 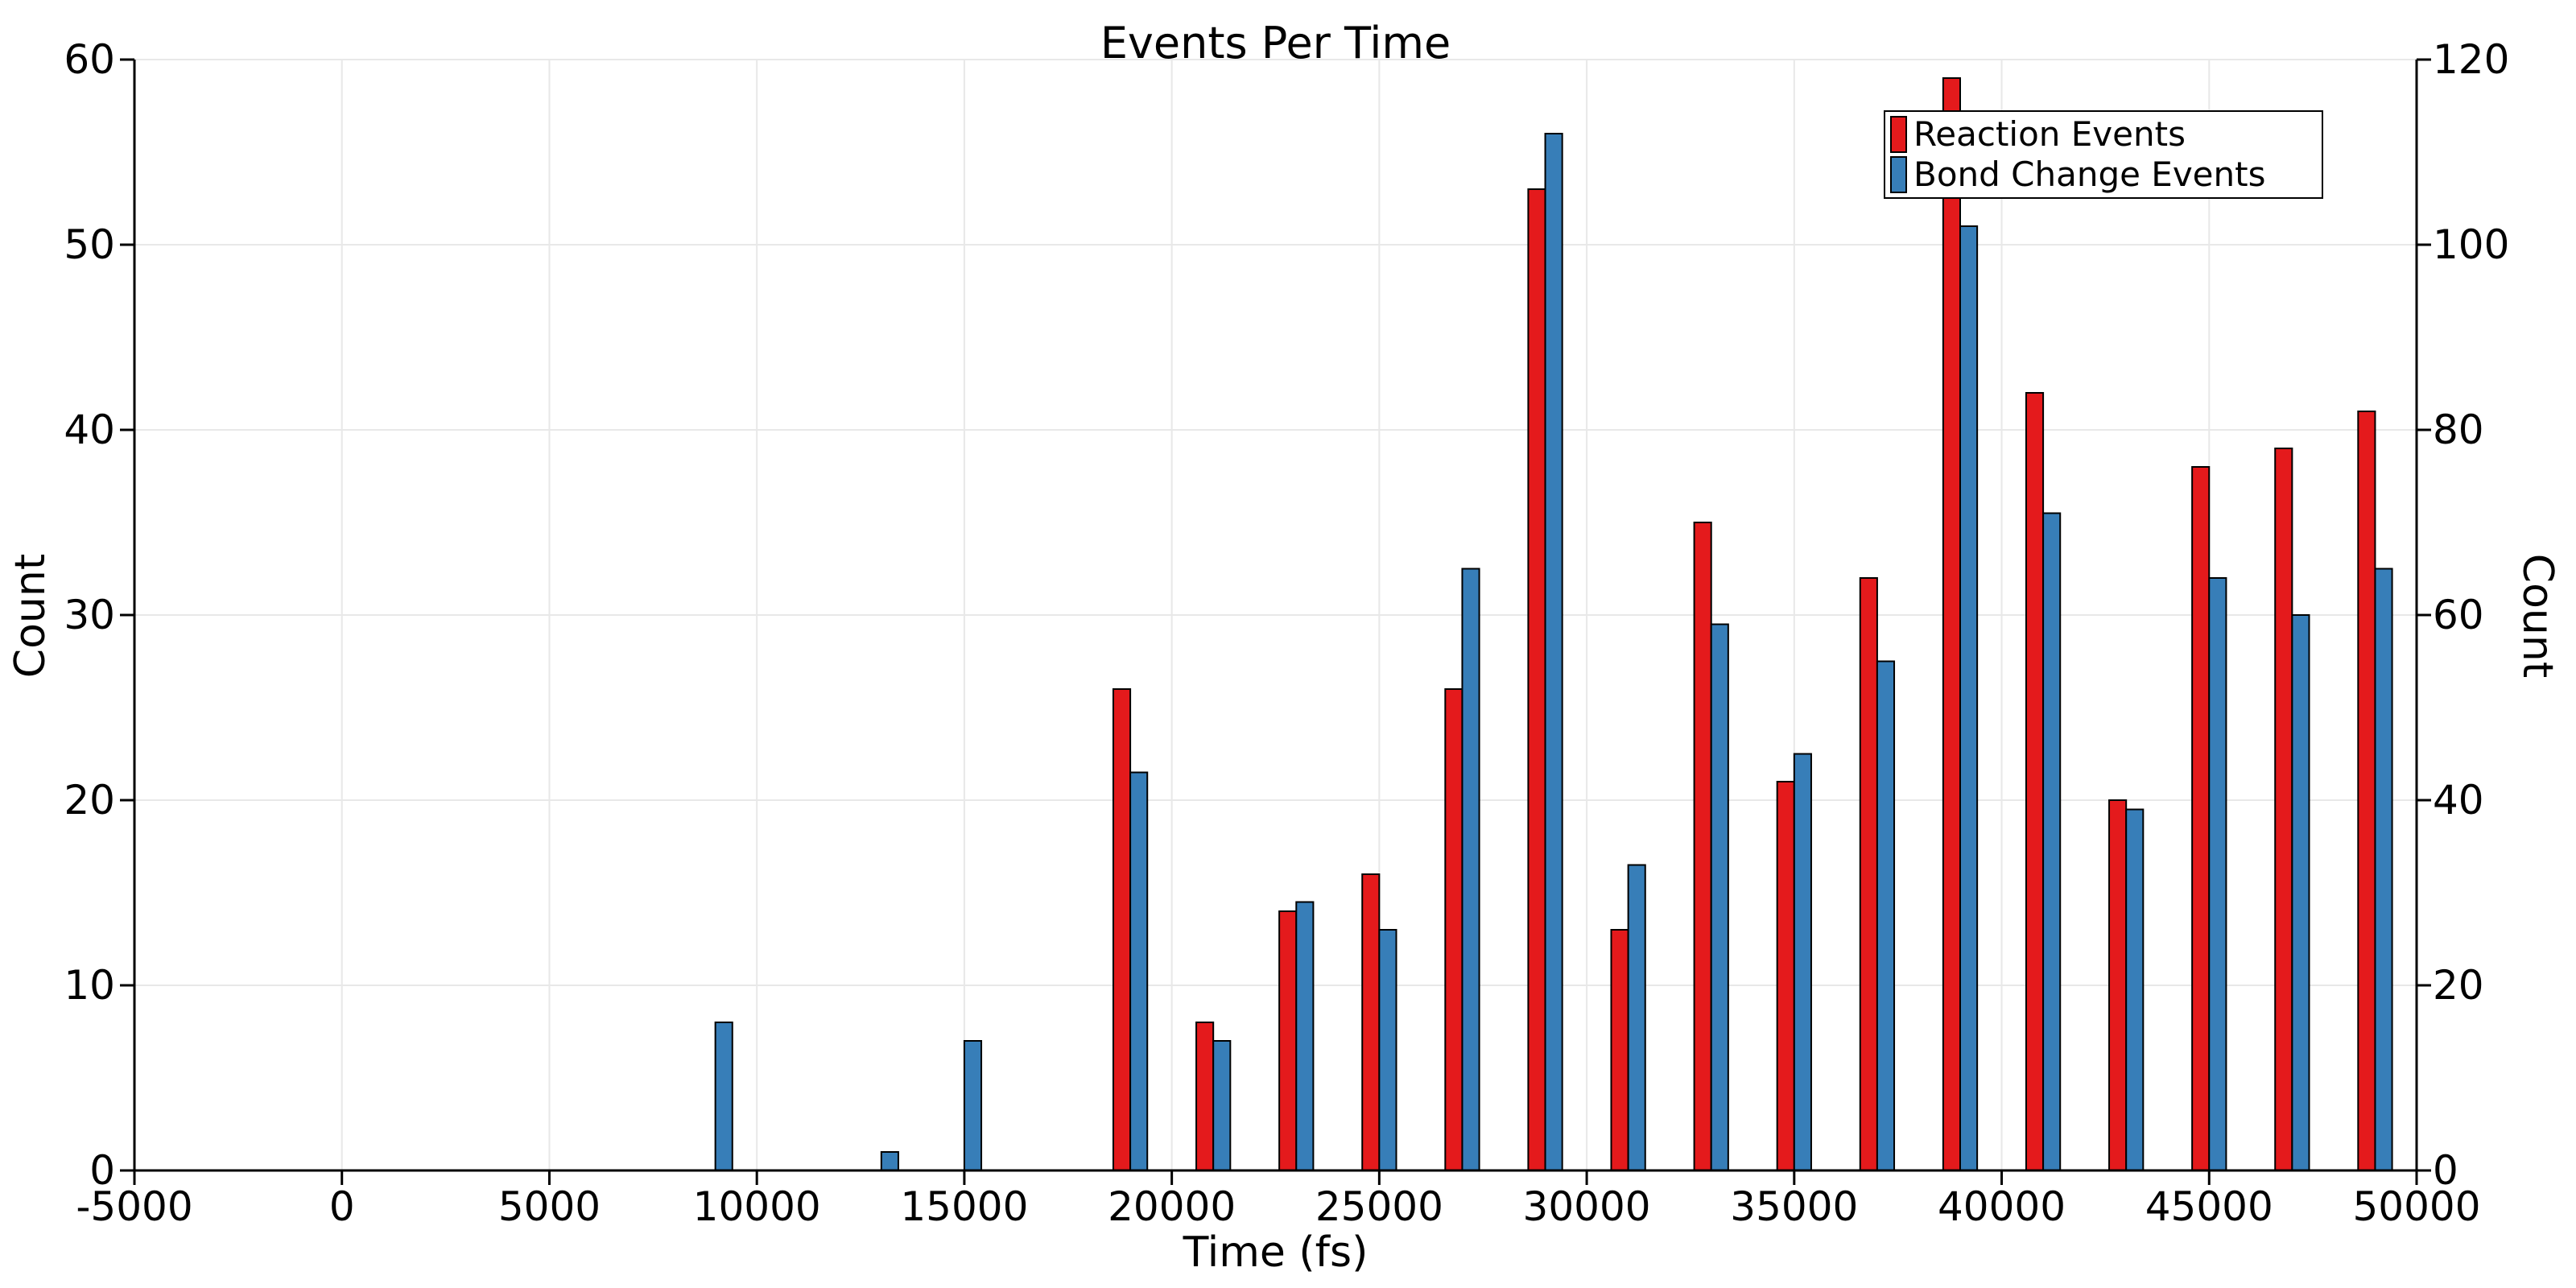 I want to click on legend-item-bond-change-events: Bond Change Events, so click(x=2103, y=175).